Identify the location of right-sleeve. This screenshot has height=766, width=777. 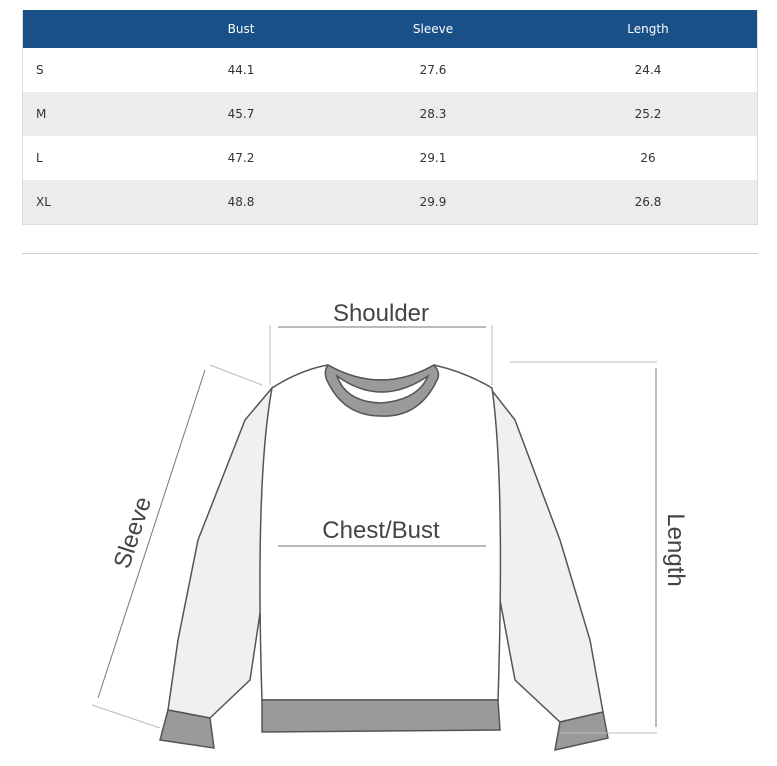
(546, 554).